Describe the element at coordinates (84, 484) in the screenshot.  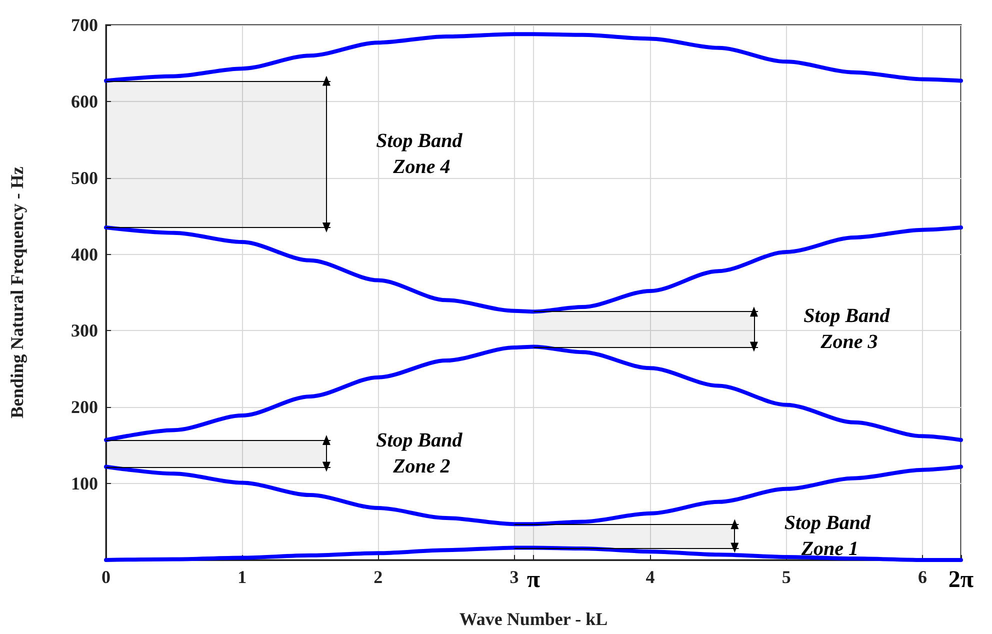
I see `y-tick-label: 100` at that location.